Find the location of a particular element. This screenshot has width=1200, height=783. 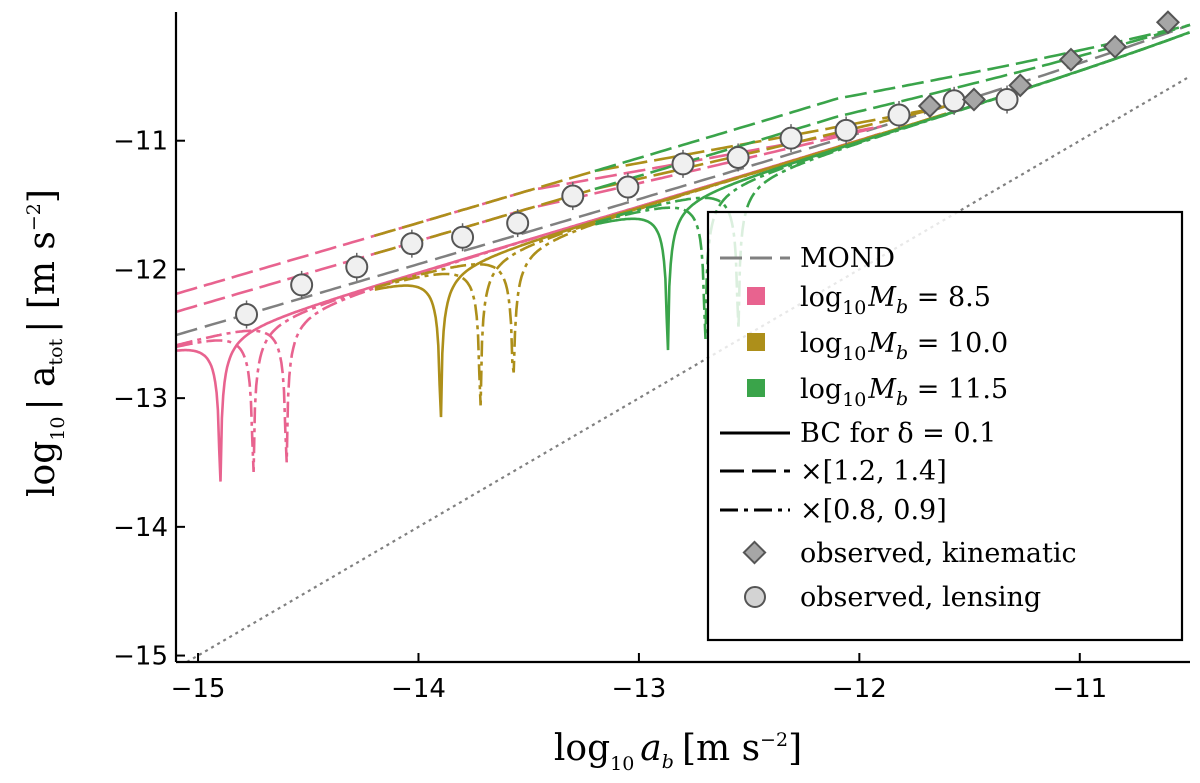

legend-label-high: log10Mb = 11.5 is located at coordinates (904, 392).